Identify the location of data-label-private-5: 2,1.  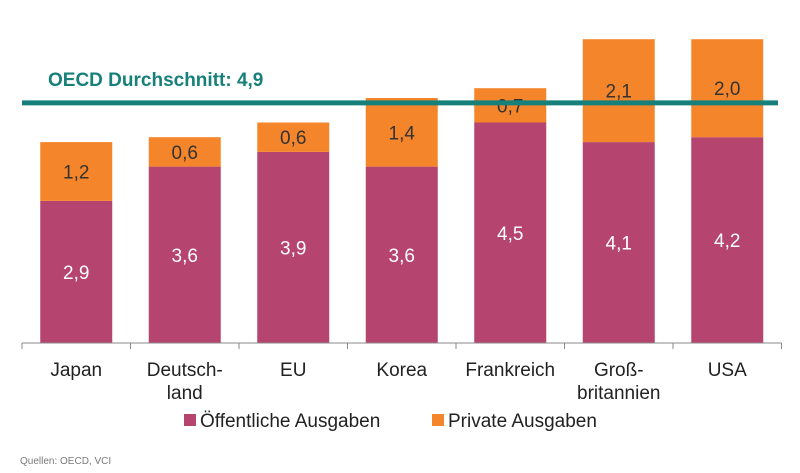
(619, 92).